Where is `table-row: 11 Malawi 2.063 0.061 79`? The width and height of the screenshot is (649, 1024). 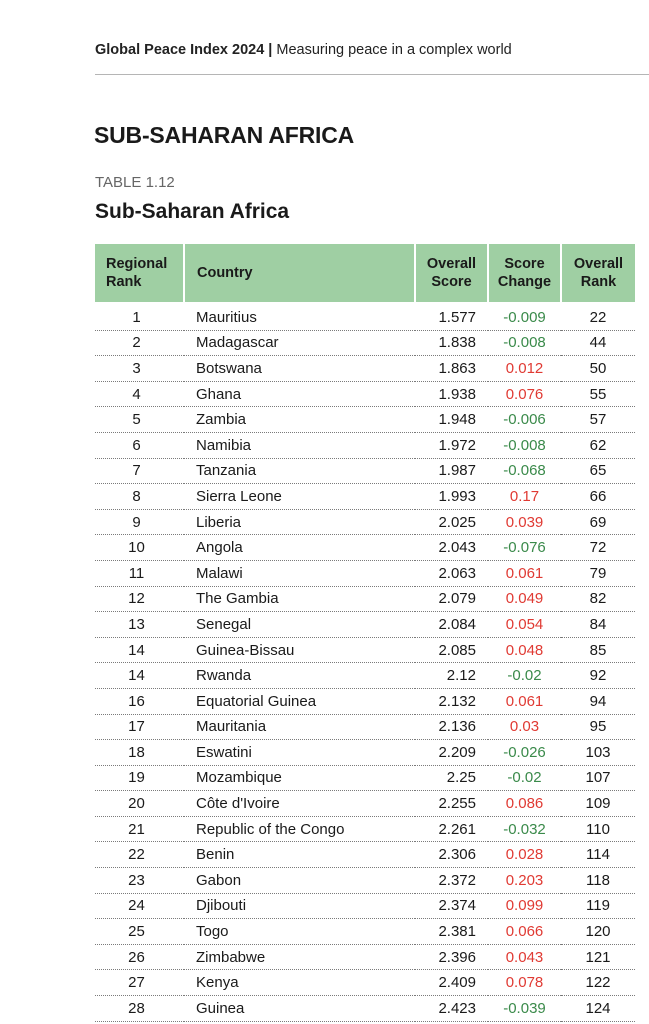 table-row: 11 Malawi 2.063 0.061 79 is located at coordinates (365, 573).